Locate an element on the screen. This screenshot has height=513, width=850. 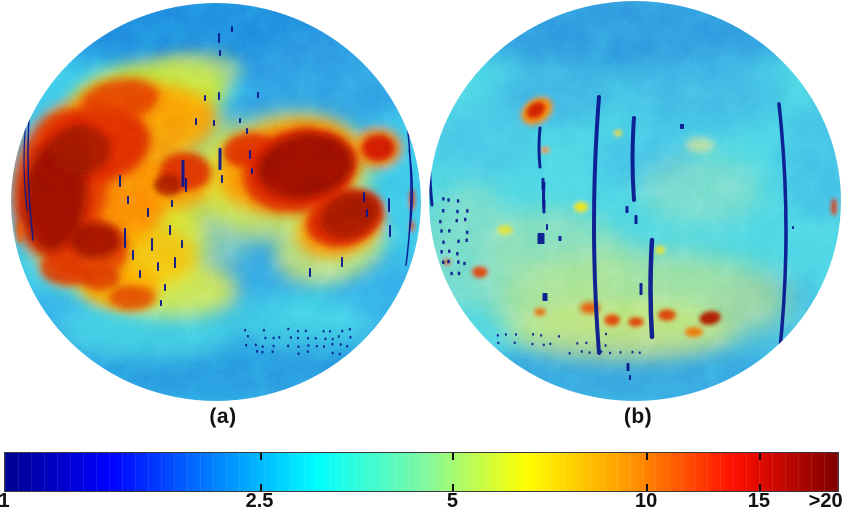
colorbar-tick-label: 2.5 is located at coordinates (259, 501).